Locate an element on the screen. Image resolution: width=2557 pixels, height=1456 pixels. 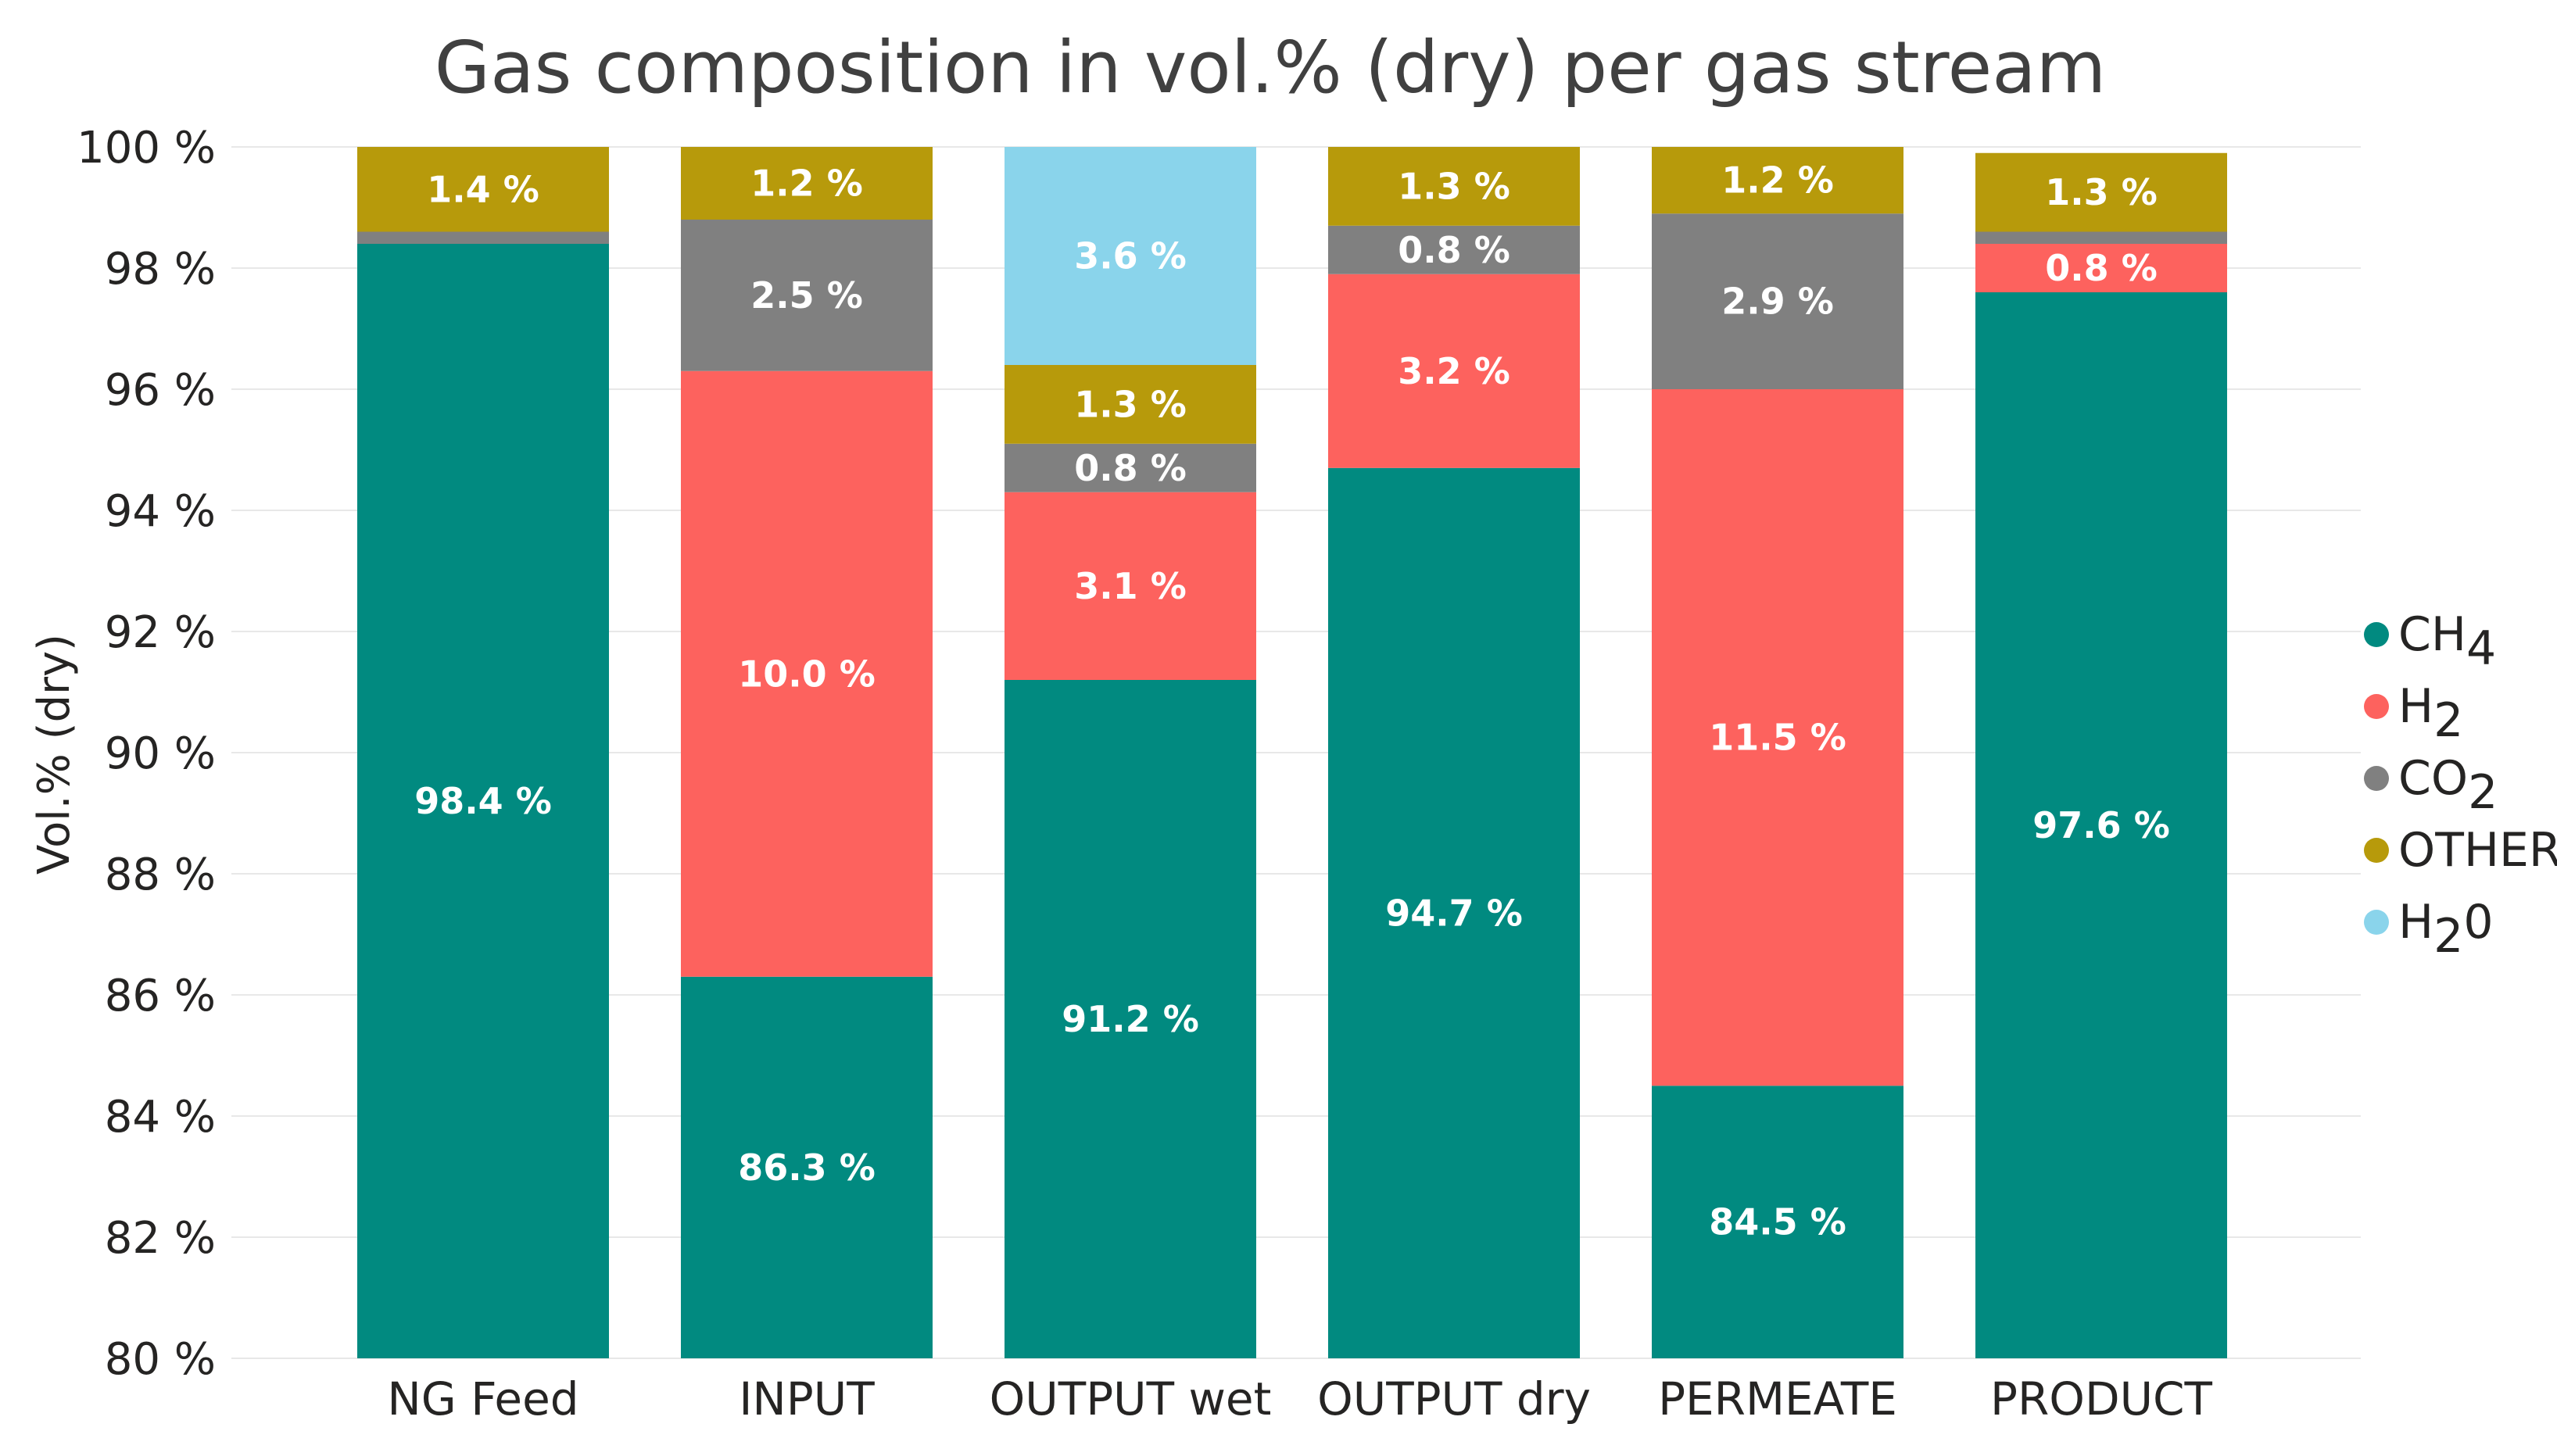
data-label-h2-4: 3.2 % is located at coordinates (1454, 371).